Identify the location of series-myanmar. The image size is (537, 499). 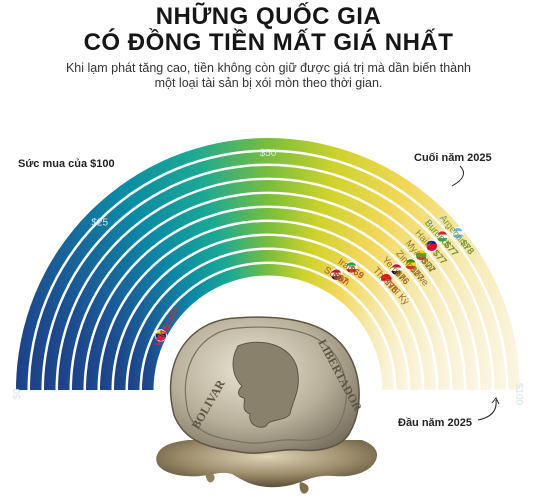
(421, 255).